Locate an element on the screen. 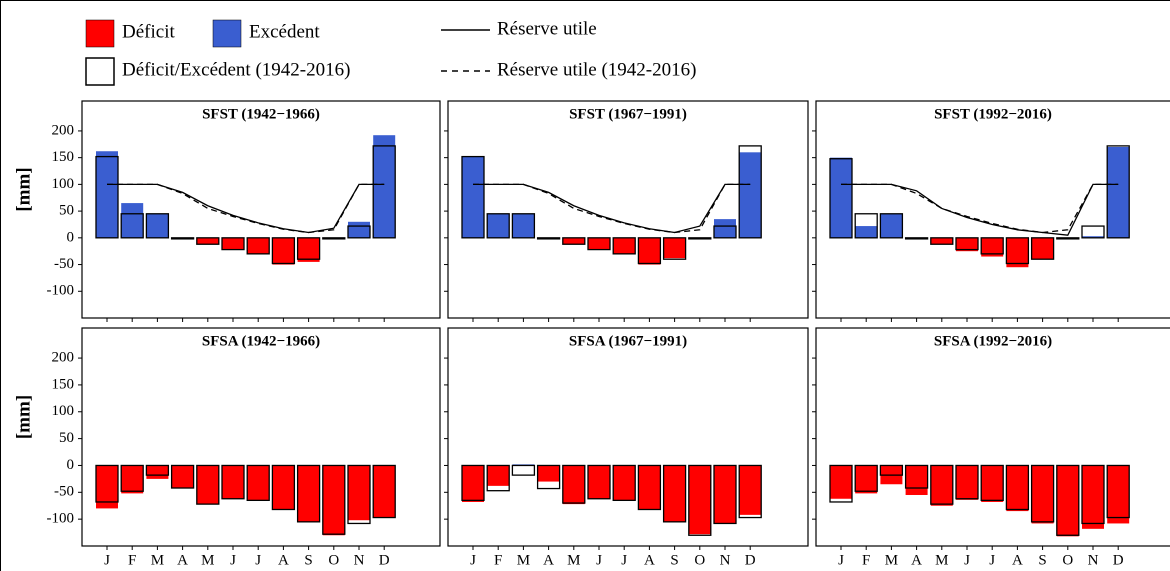 This screenshot has height=571, width=1170. y-tick-label: 150 is located at coordinates (63, 384).